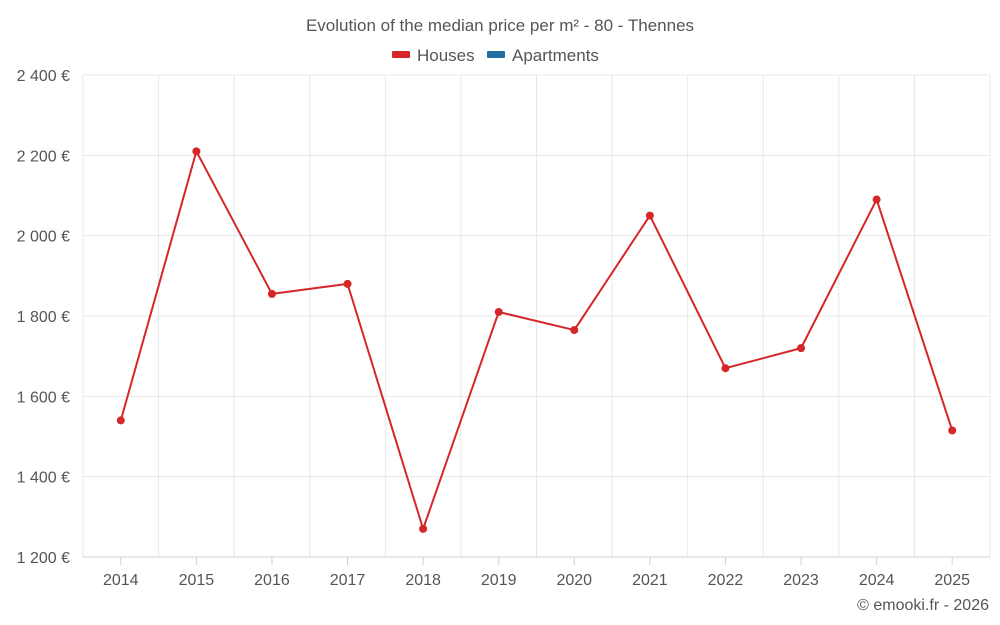 This screenshot has height=625, width=1000. What do you see at coordinates (43, 478) in the screenshot?
I see `y-tick-label: 1 400 €` at bounding box center [43, 478].